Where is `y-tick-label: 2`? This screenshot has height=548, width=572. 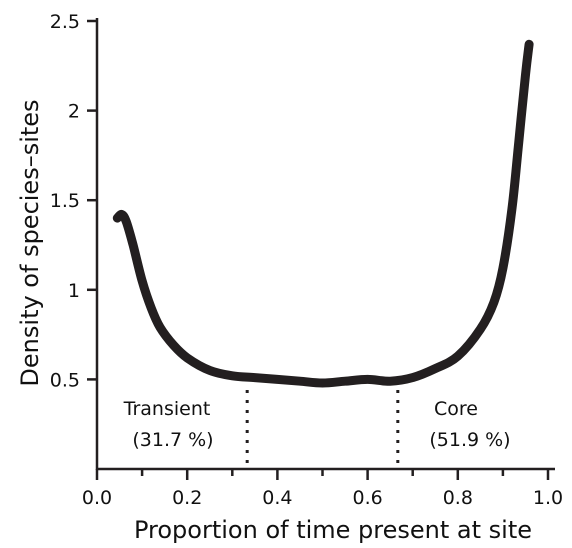 y-tick-label: 2 is located at coordinates (74, 112).